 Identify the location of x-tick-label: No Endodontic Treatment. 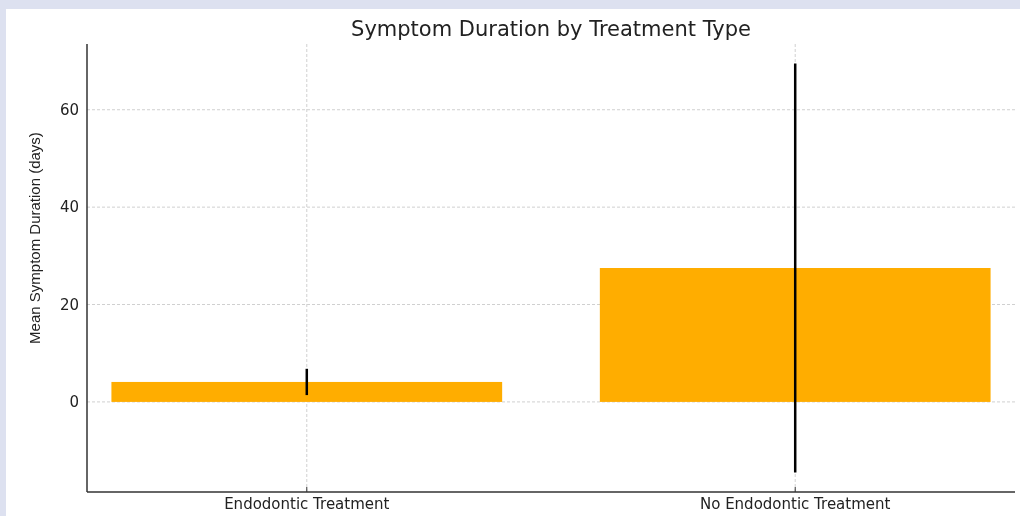
(795, 504).